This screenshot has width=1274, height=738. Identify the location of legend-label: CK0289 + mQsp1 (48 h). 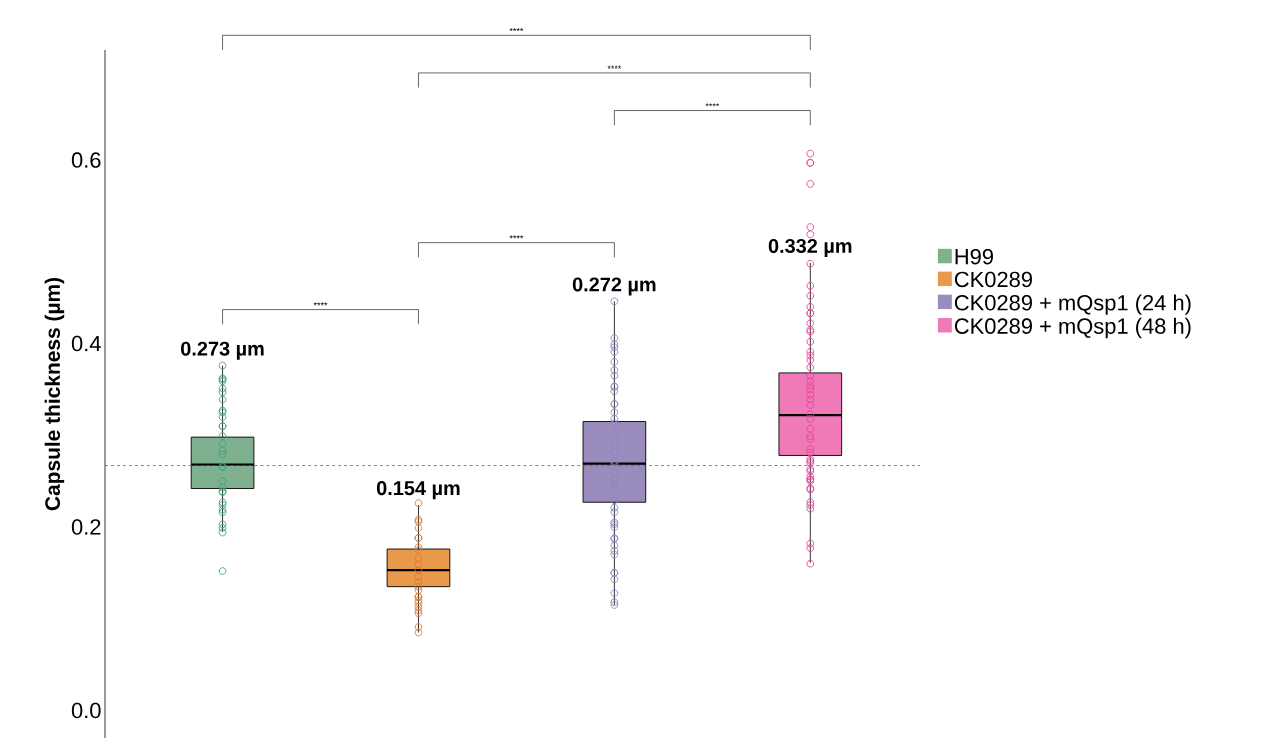
(1072, 328).